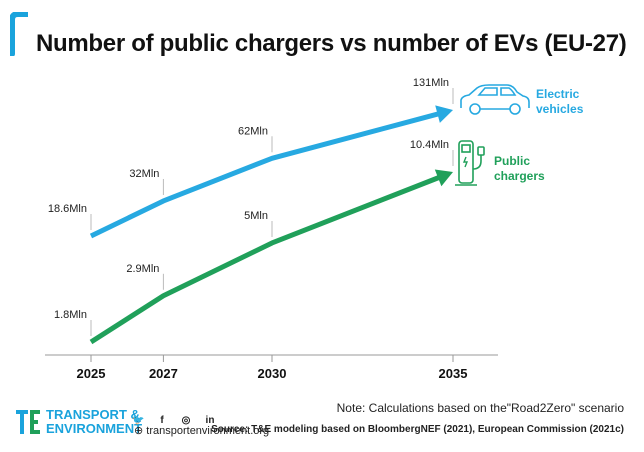 This screenshot has width=644, height=452. What do you see at coordinates (253, 131) in the screenshot?
I see `data-label: 62Mln` at bounding box center [253, 131].